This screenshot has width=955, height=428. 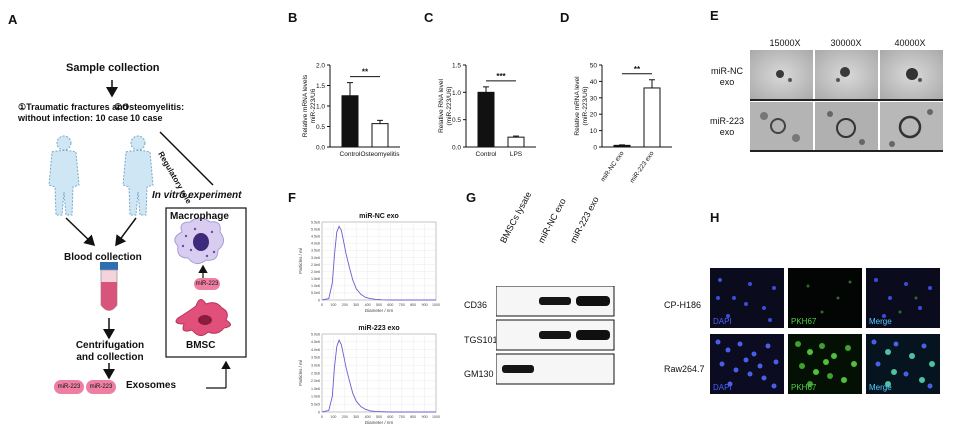 What do you see at coordinates (320, 107) in the screenshot?
I see `y-tick-label: 1.0` at bounding box center [320, 107].